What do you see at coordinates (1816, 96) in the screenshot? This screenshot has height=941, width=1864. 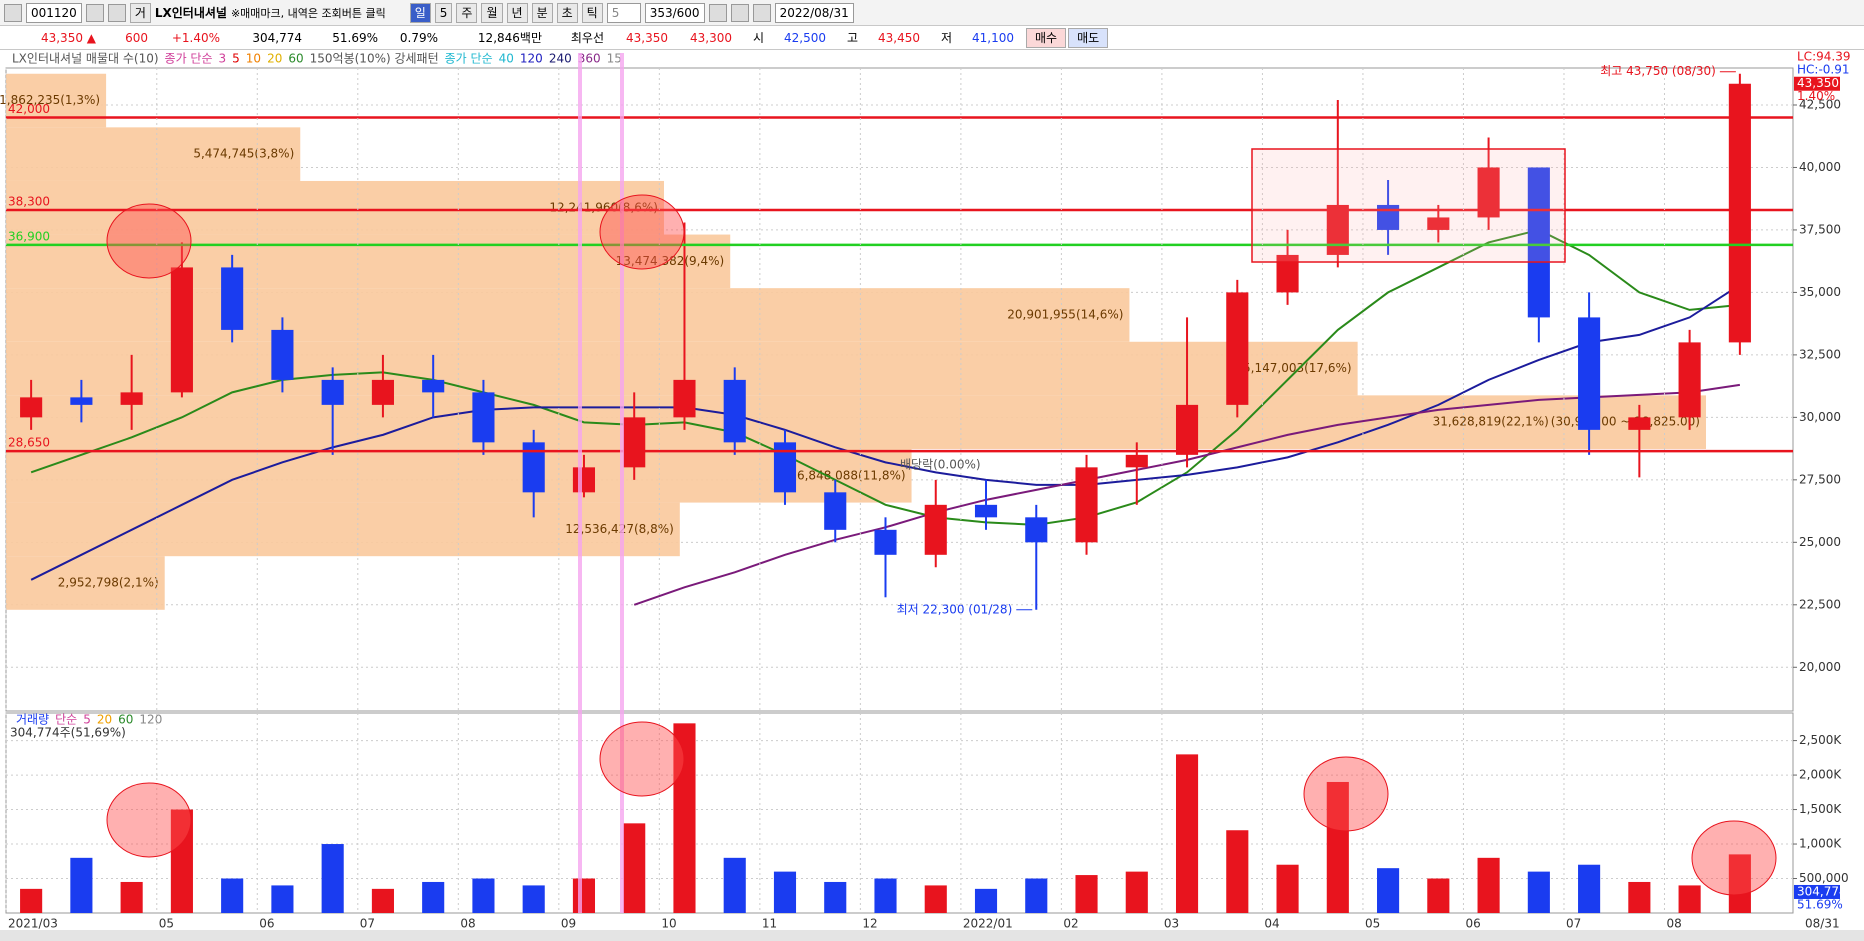 I see `change-label: 1.40%` at bounding box center [1816, 96].